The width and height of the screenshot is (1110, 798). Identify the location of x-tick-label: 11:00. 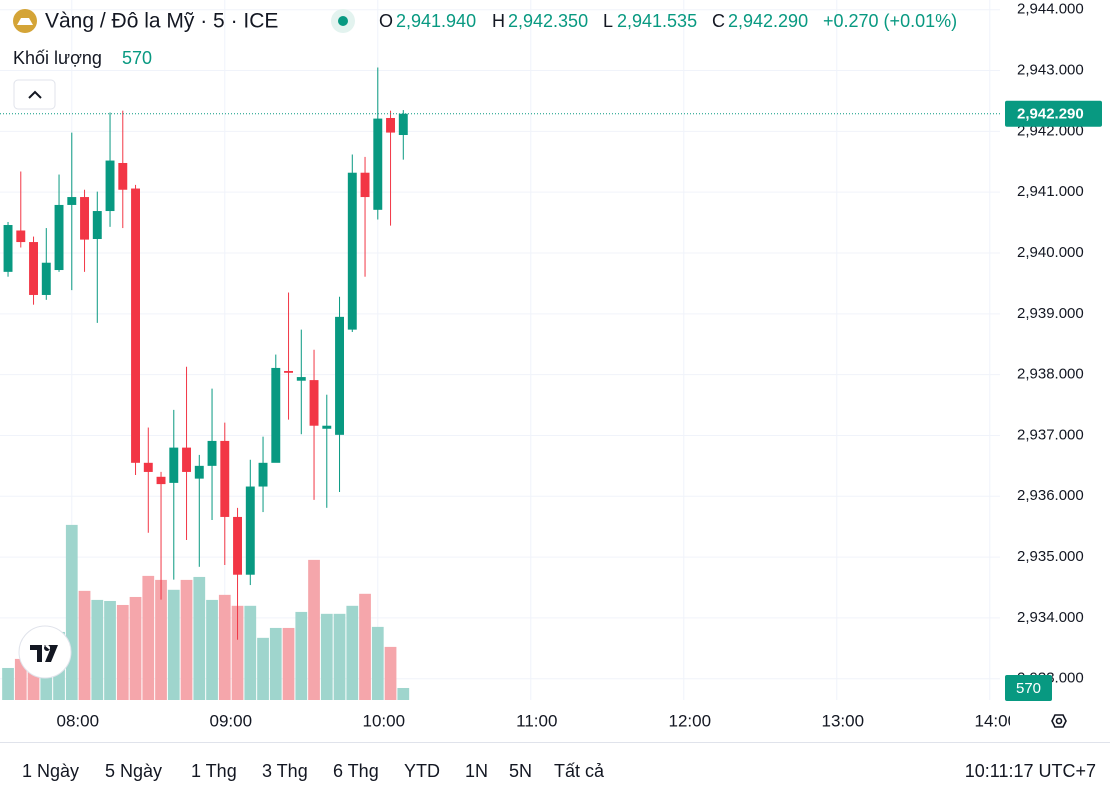
(536, 720).